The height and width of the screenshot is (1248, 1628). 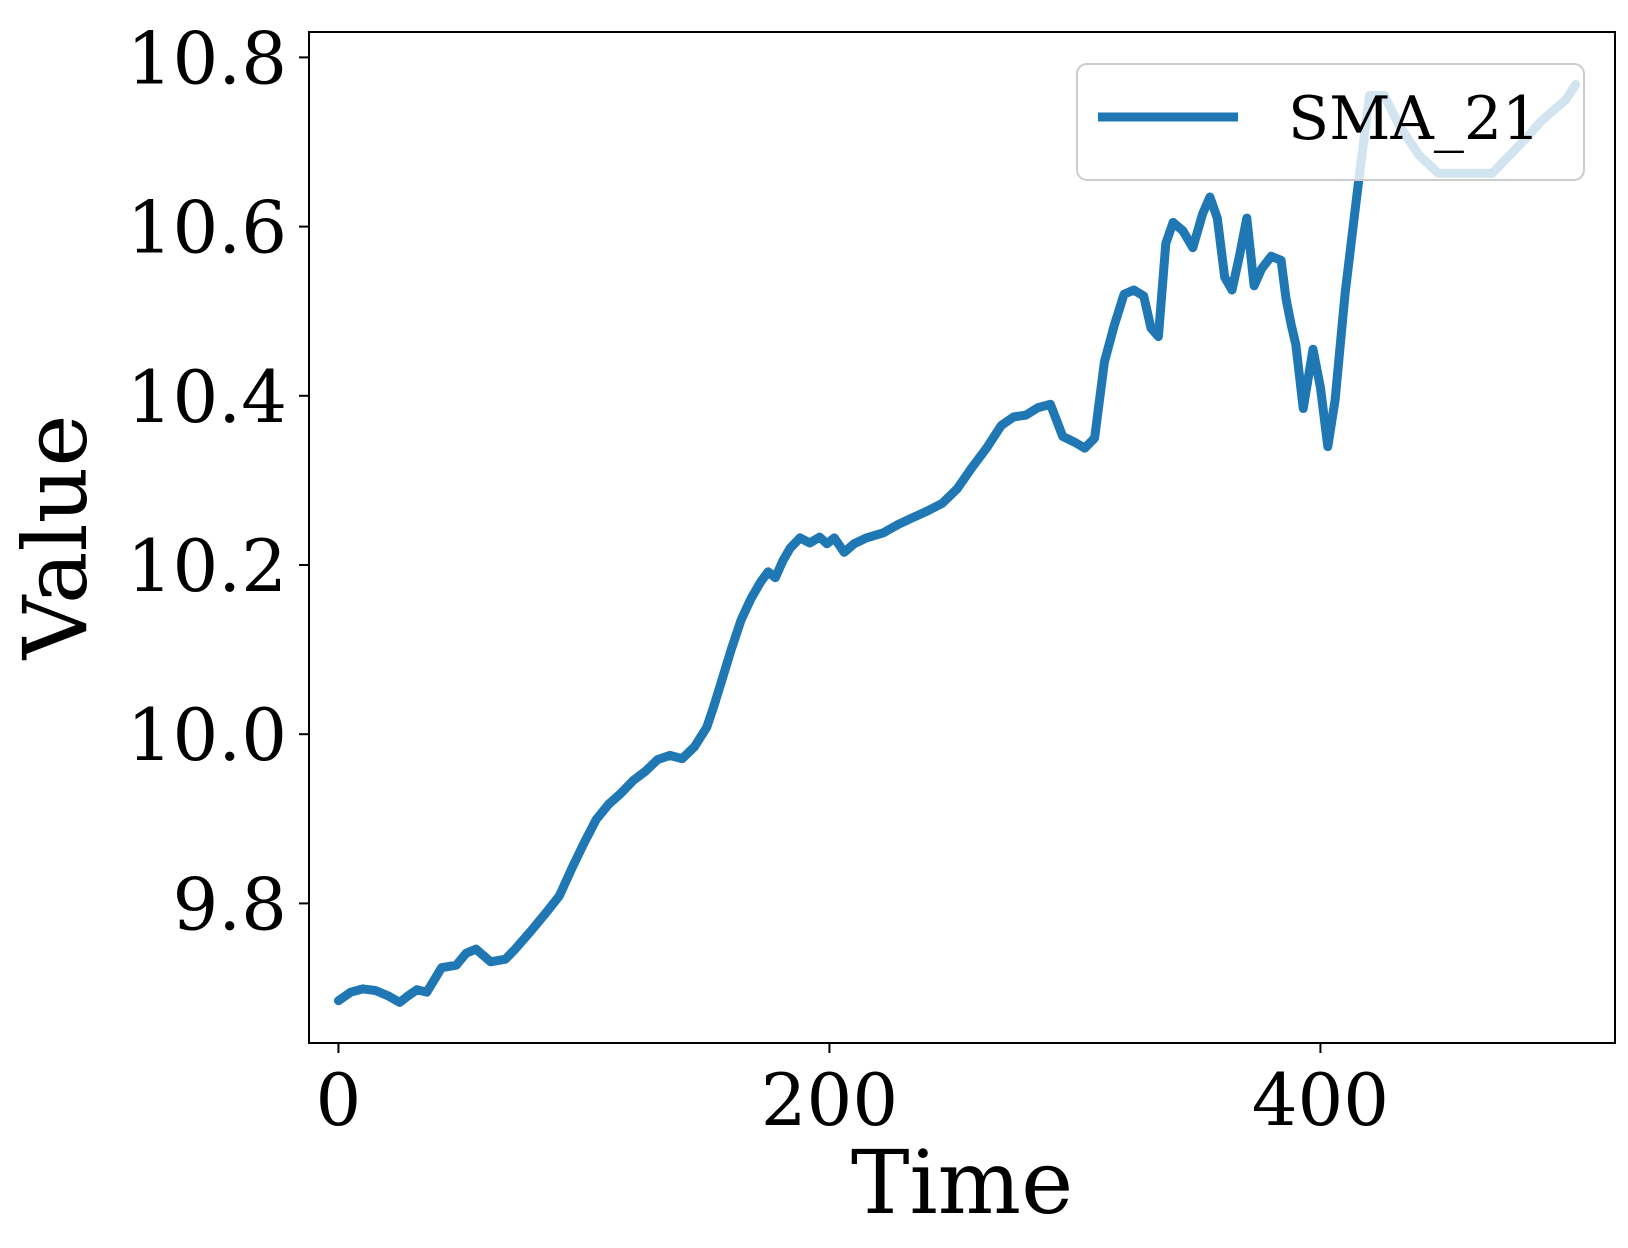 What do you see at coordinates (339, 1100) in the screenshot?
I see `x-tick-label: 0` at bounding box center [339, 1100].